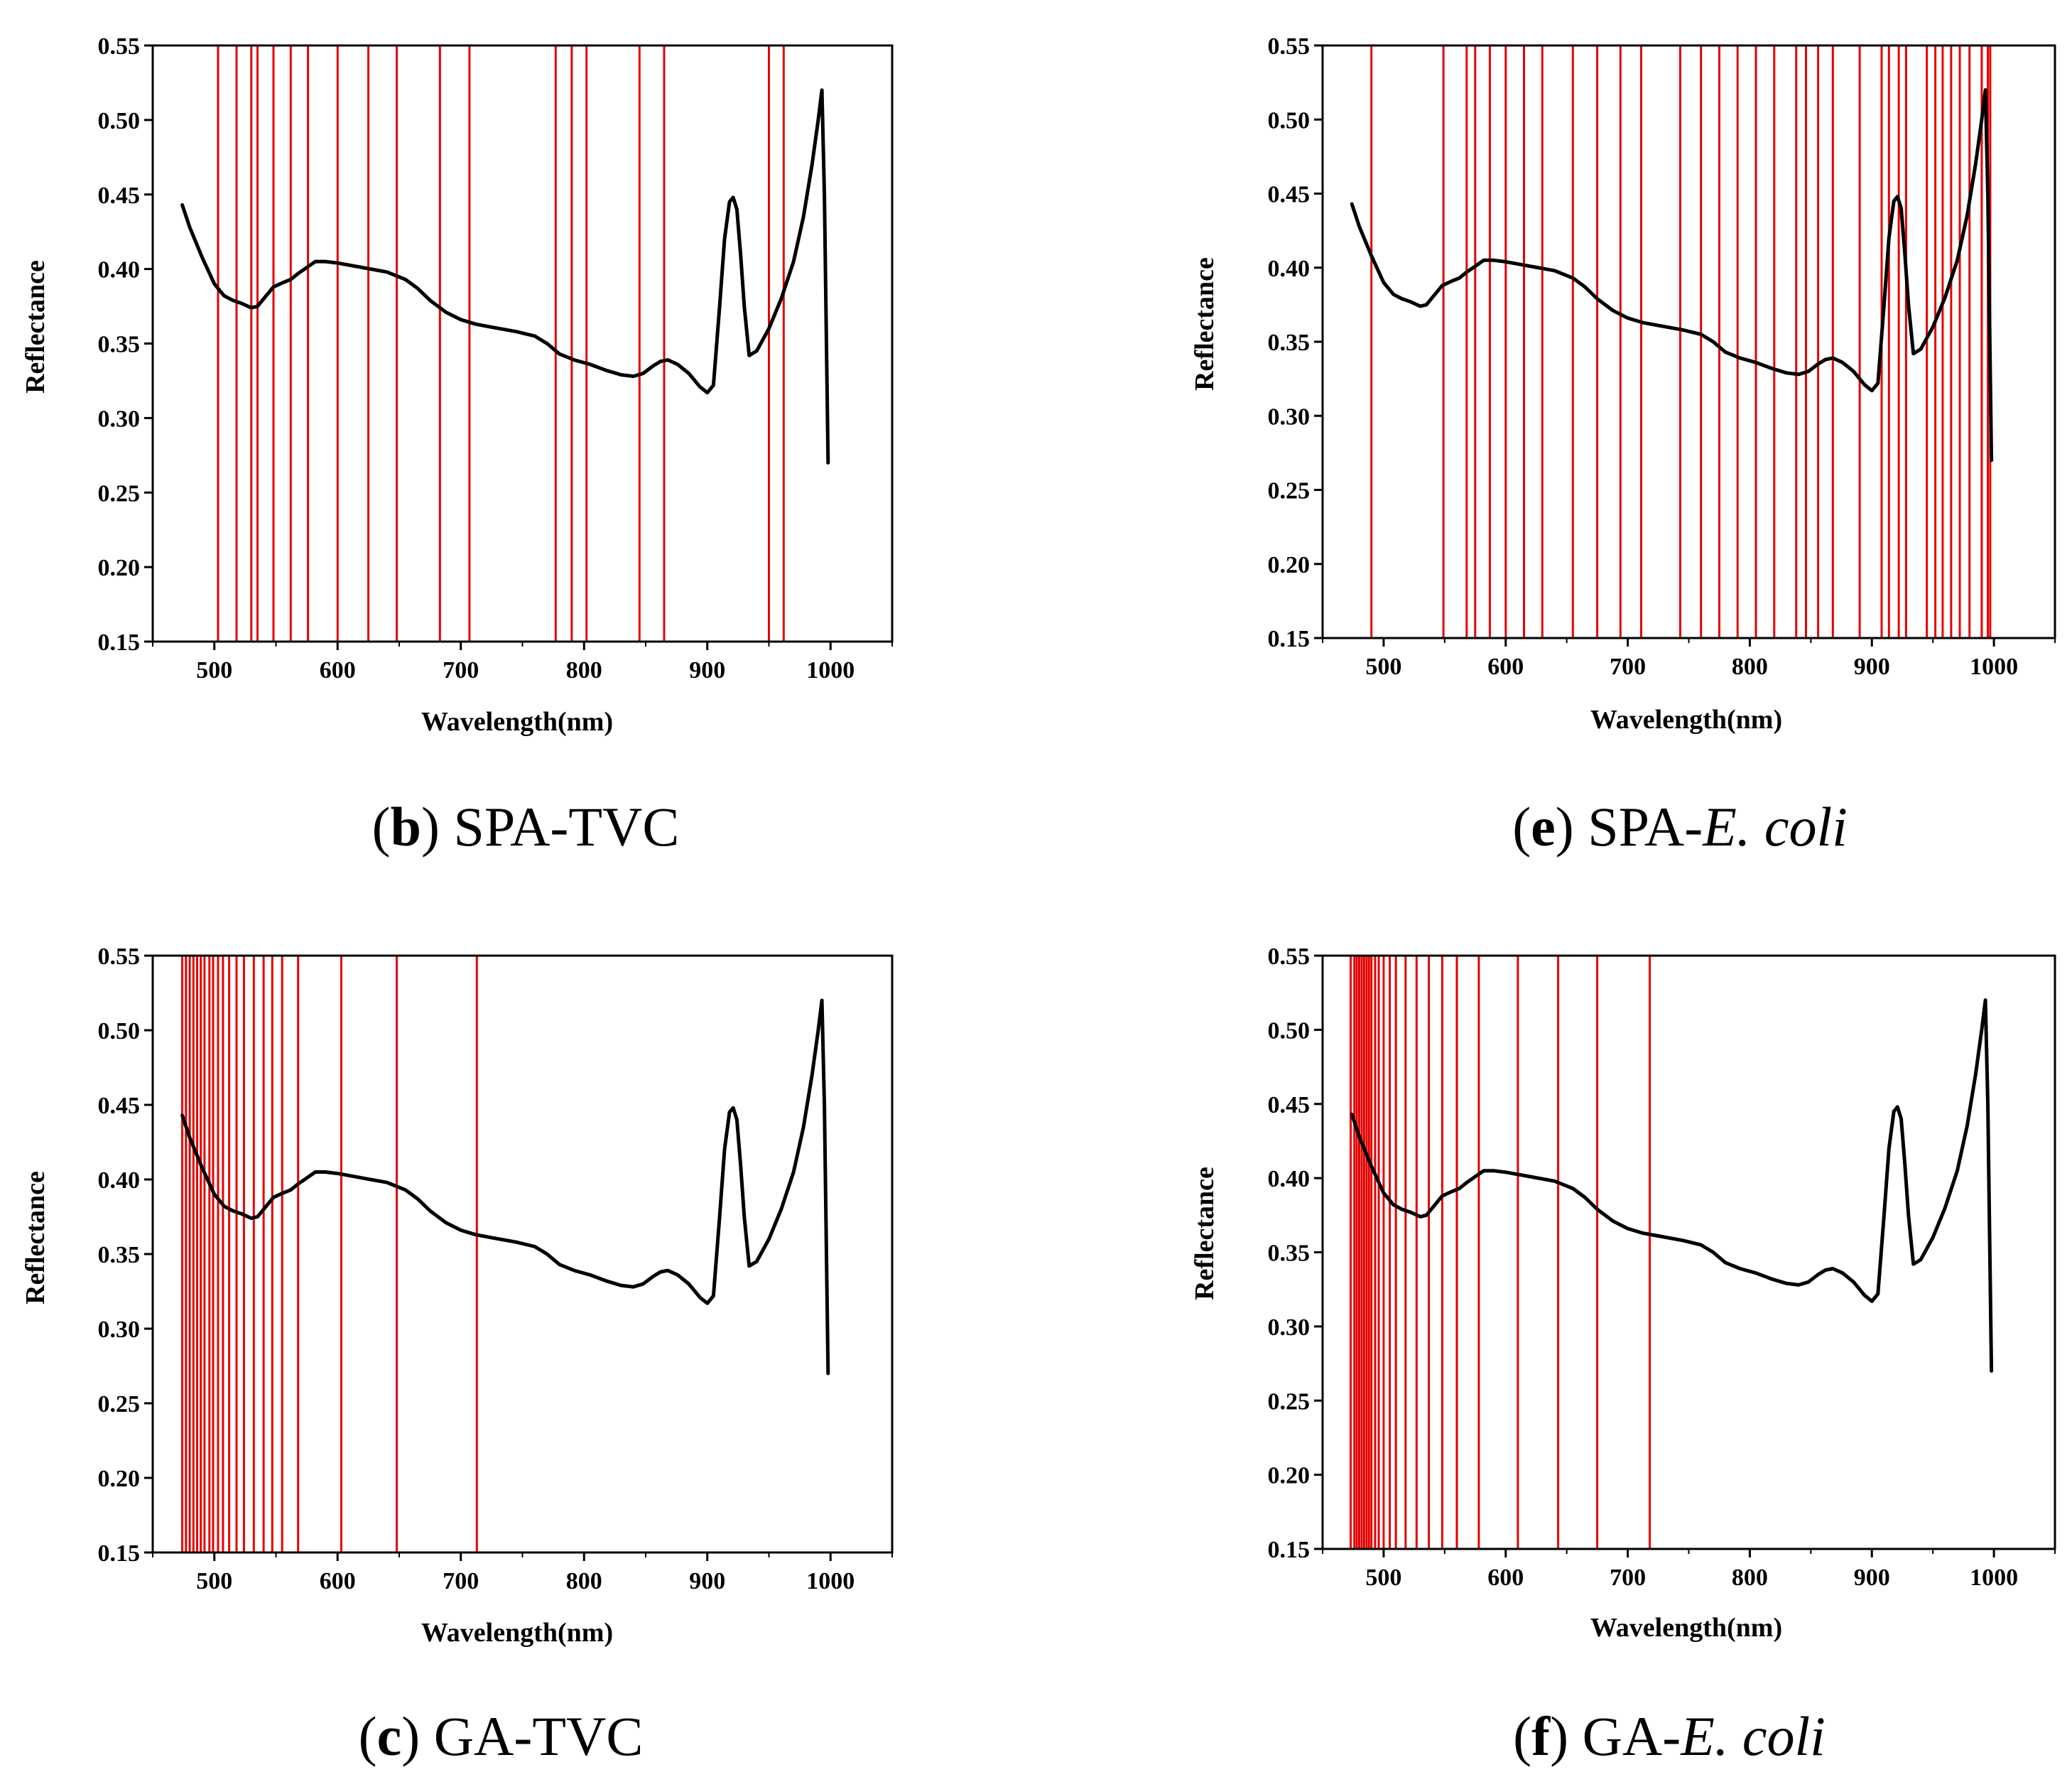 This screenshot has height=1777, width=2072. What do you see at coordinates (1543, 827) in the screenshot?
I see `caption-letter: e` at bounding box center [1543, 827].